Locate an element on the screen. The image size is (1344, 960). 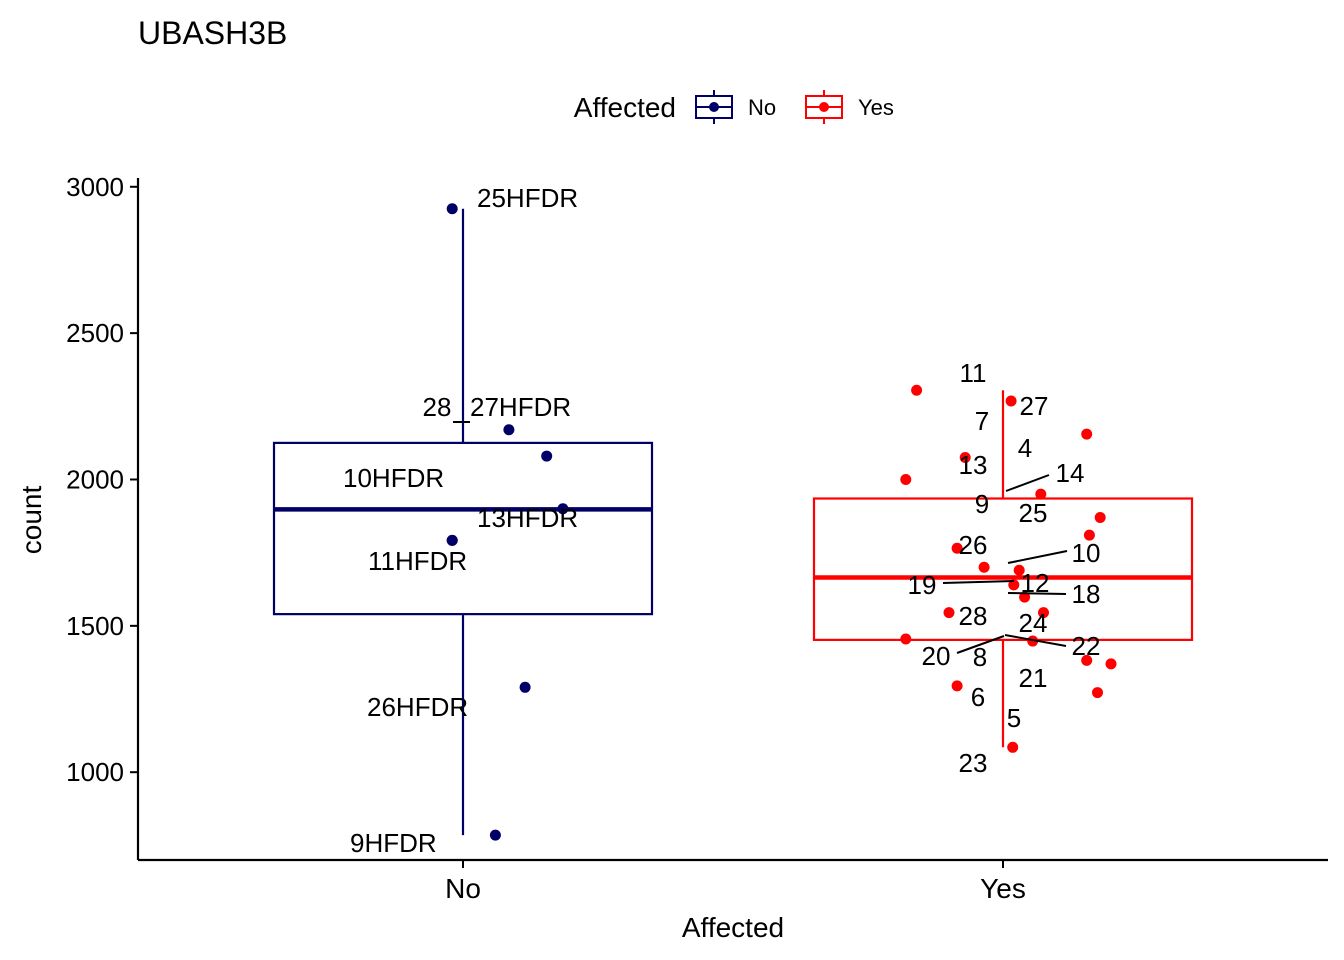
point-label: 13HFDR is located at coordinates (527, 518).